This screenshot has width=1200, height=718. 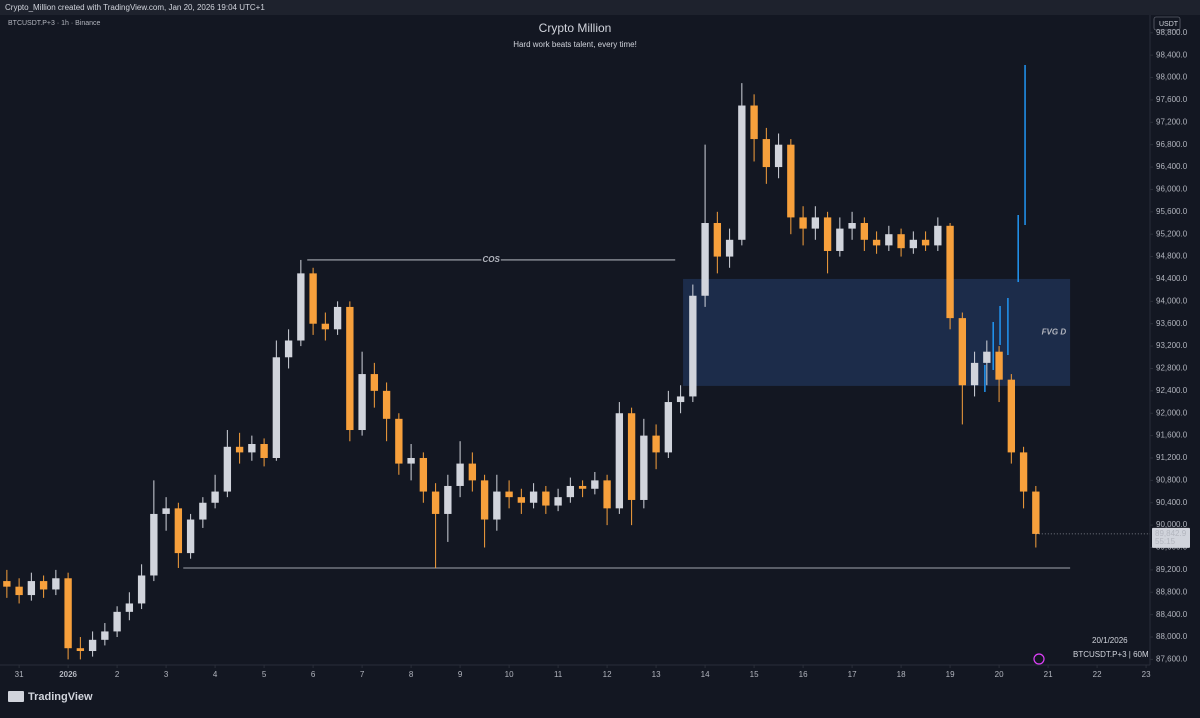 What do you see at coordinates (264, 674) in the screenshot?
I see `x-tick-label: 5` at bounding box center [264, 674].